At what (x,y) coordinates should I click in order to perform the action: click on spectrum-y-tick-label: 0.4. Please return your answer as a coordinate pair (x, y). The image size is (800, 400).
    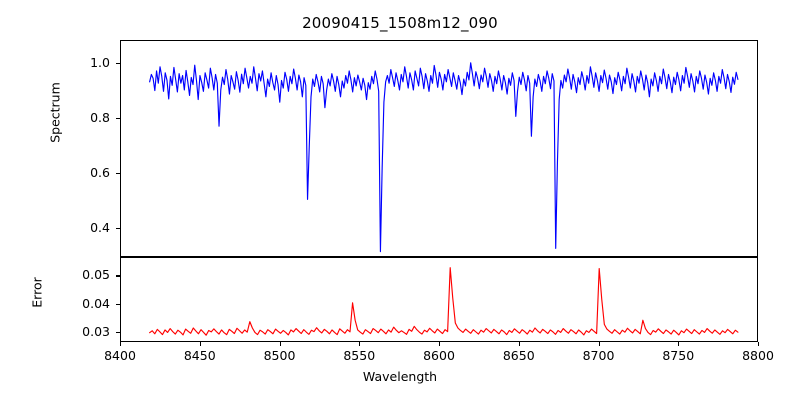
    Looking at the image, I should click on (100, 228).